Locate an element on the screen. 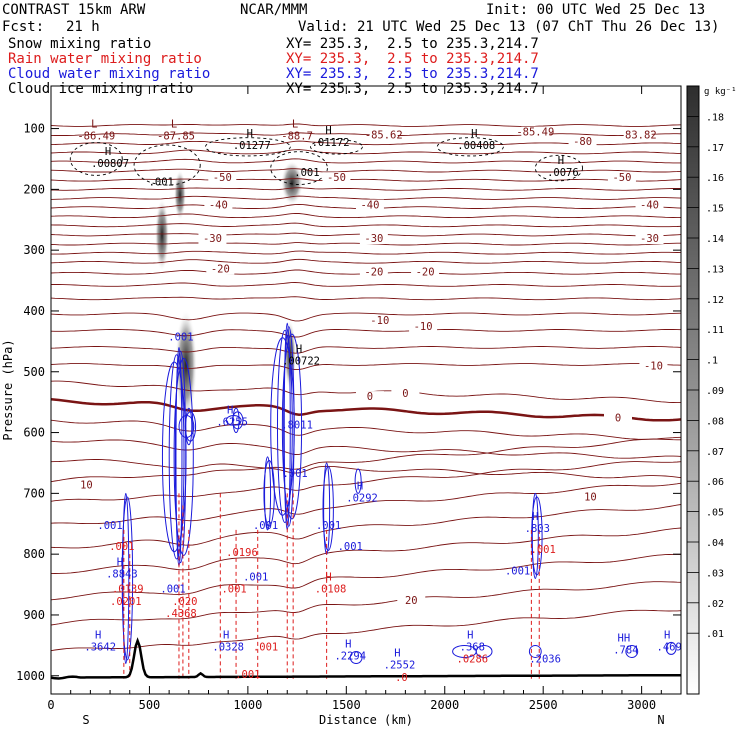 This screenshot has width=740, height=740. colorbar-label: .11 is located at coordinates (715, 330).